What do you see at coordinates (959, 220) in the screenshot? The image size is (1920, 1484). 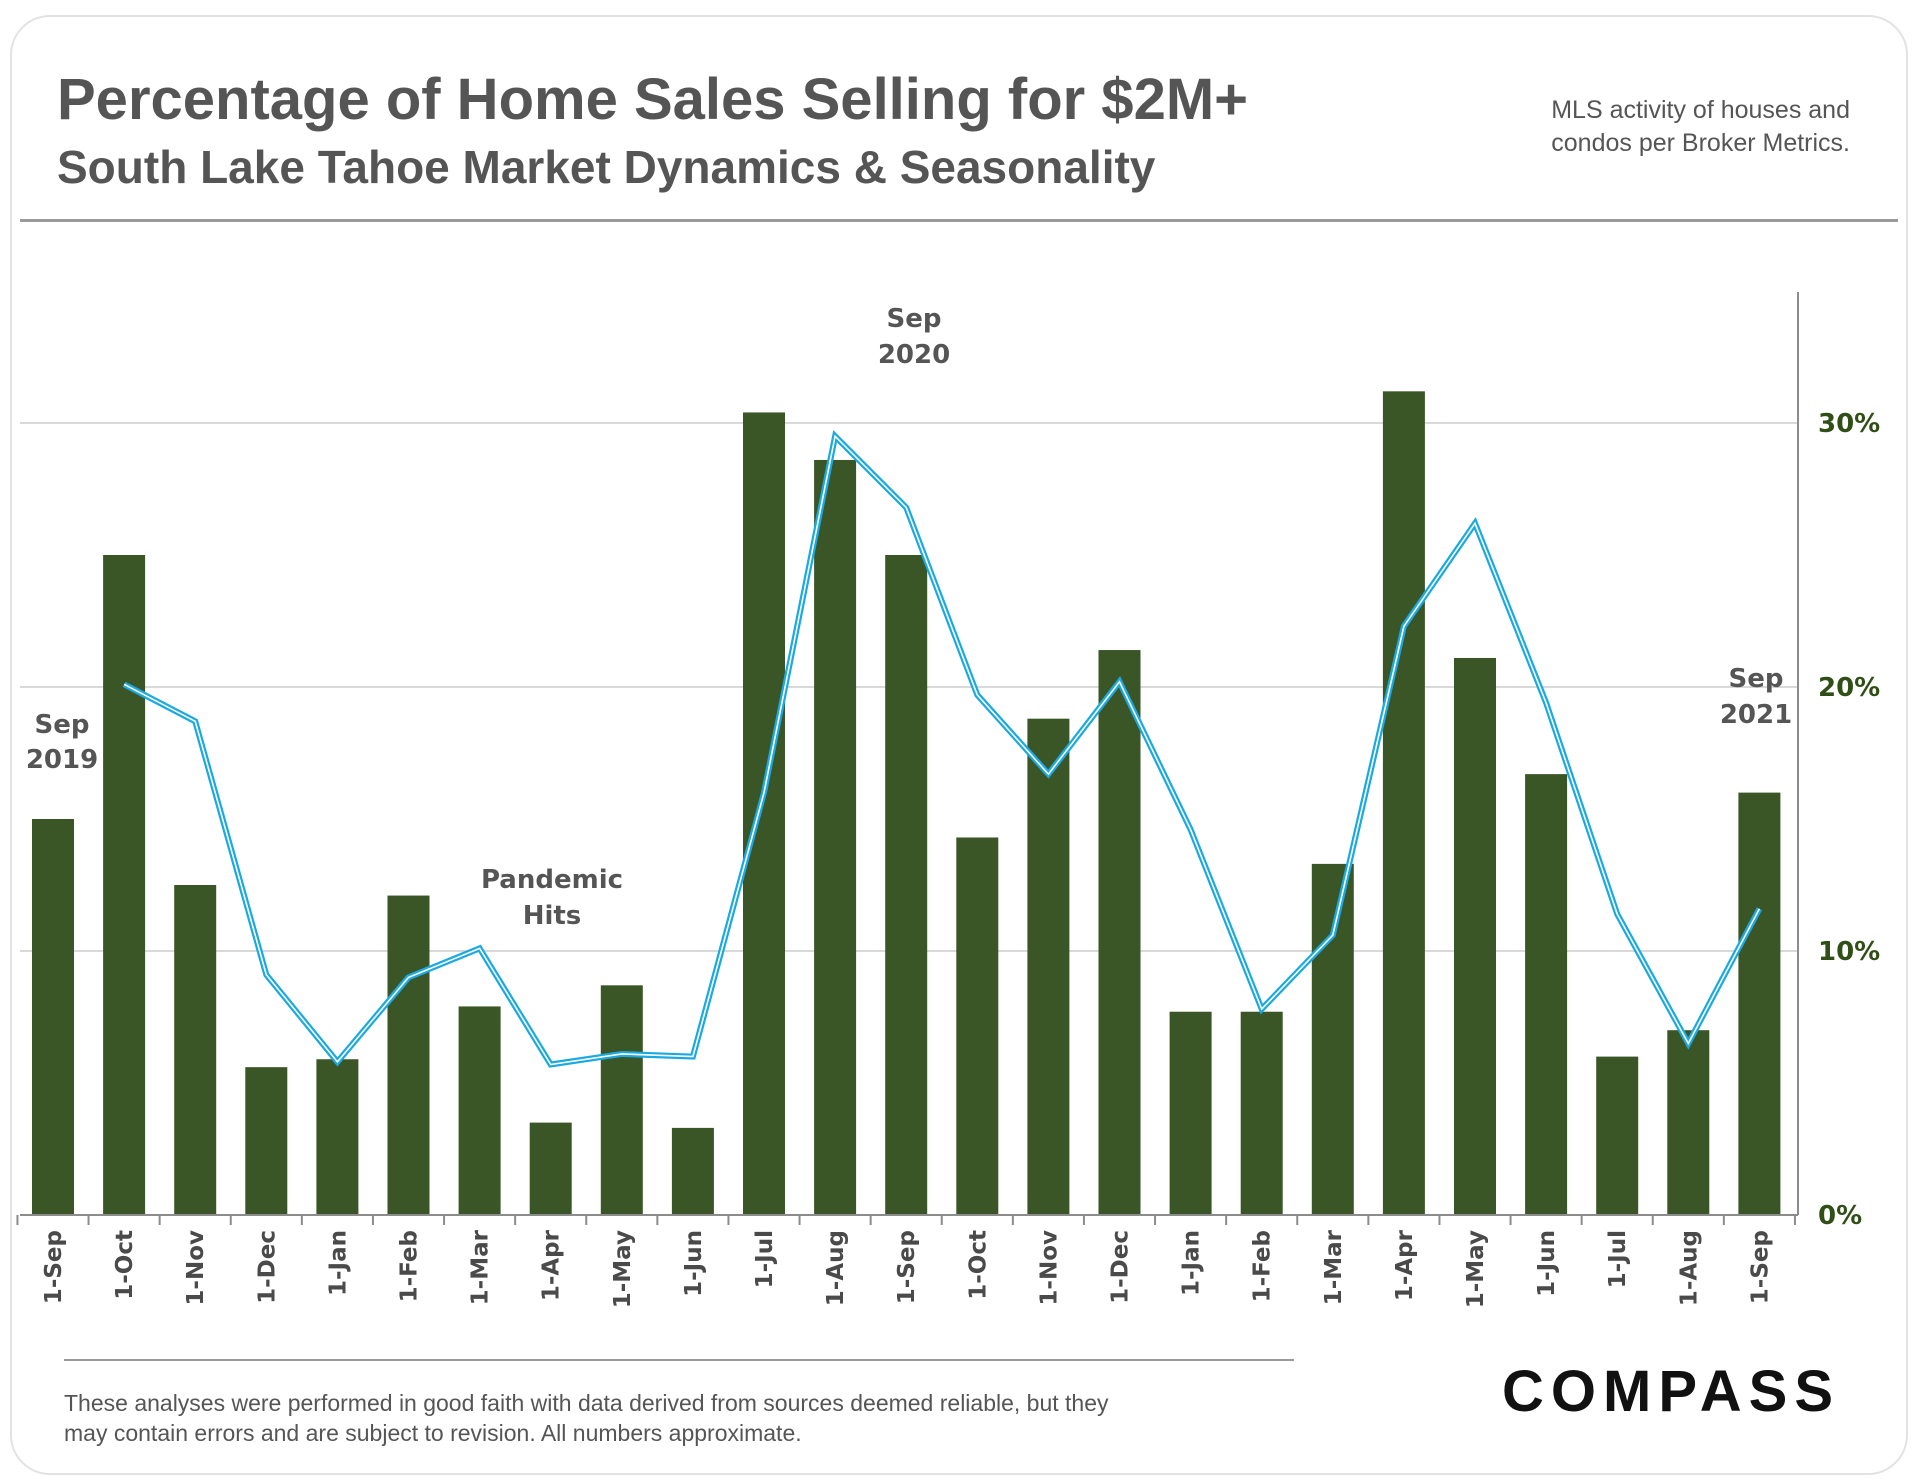 I see `header-divider` at bounding box center [959, 220].